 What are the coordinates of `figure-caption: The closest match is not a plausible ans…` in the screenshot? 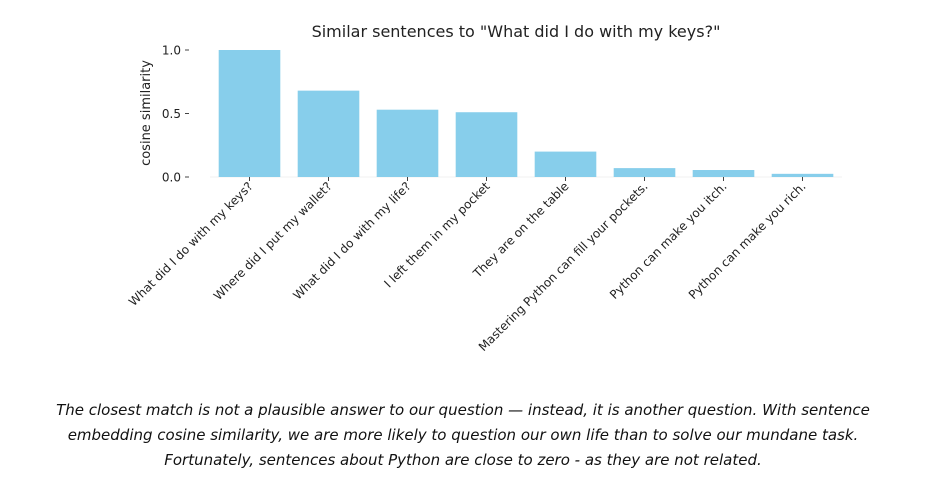 It's located at (463, 435).